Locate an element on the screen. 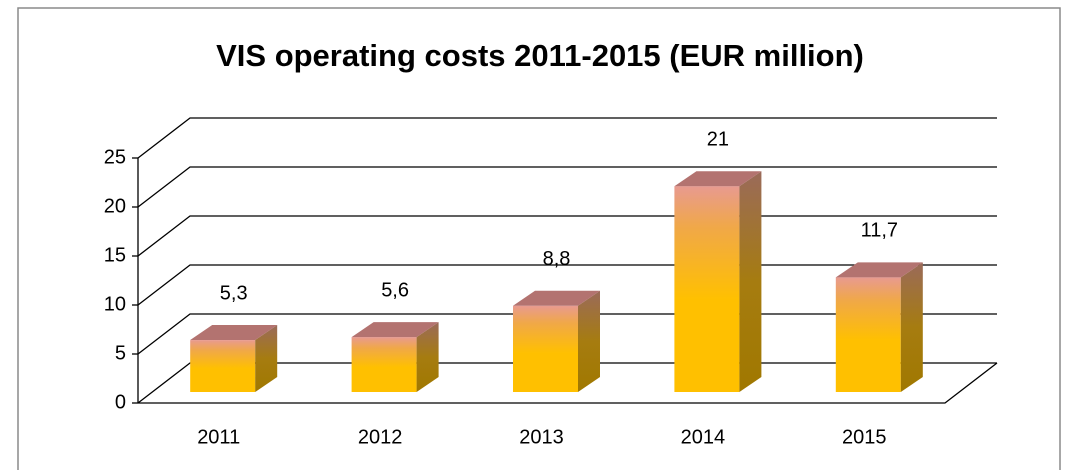 This screenshot has width=1079, height=470. data-label: 11,7 is located at coordinates (879, 231).